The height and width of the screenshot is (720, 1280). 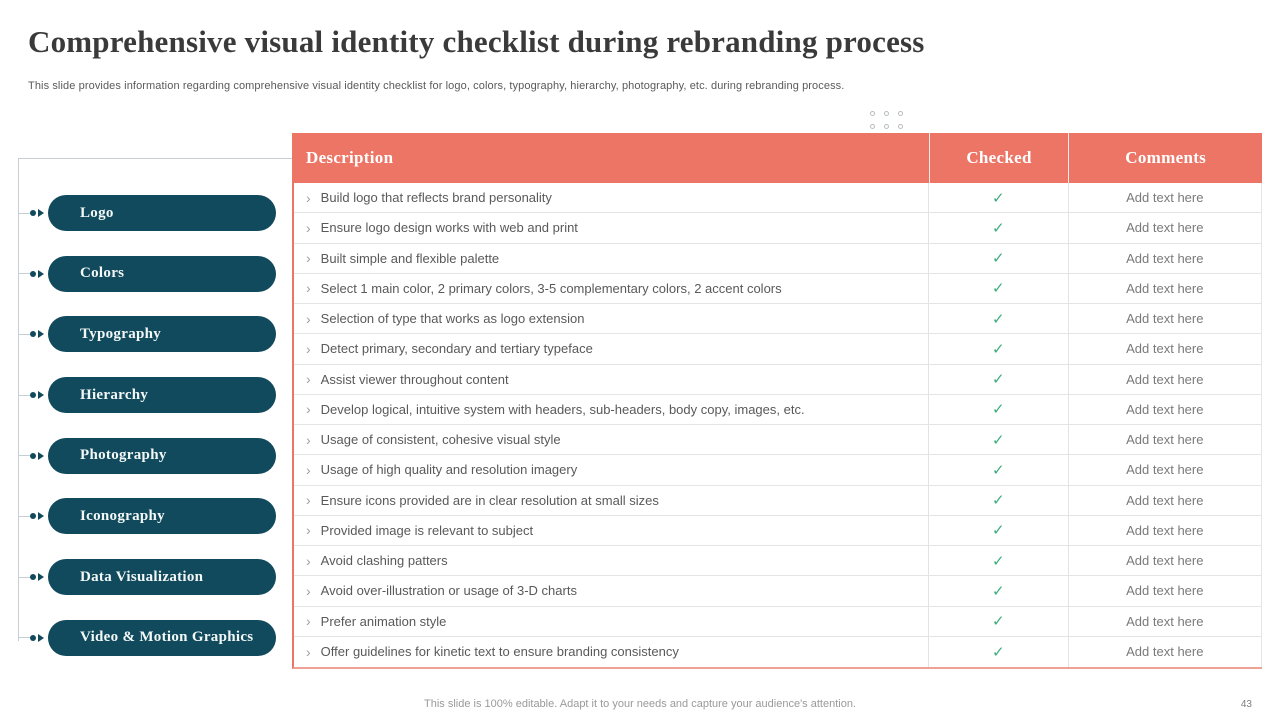 I want to click on sidebar-item: Hierarchy, so click(x=147, y=395).